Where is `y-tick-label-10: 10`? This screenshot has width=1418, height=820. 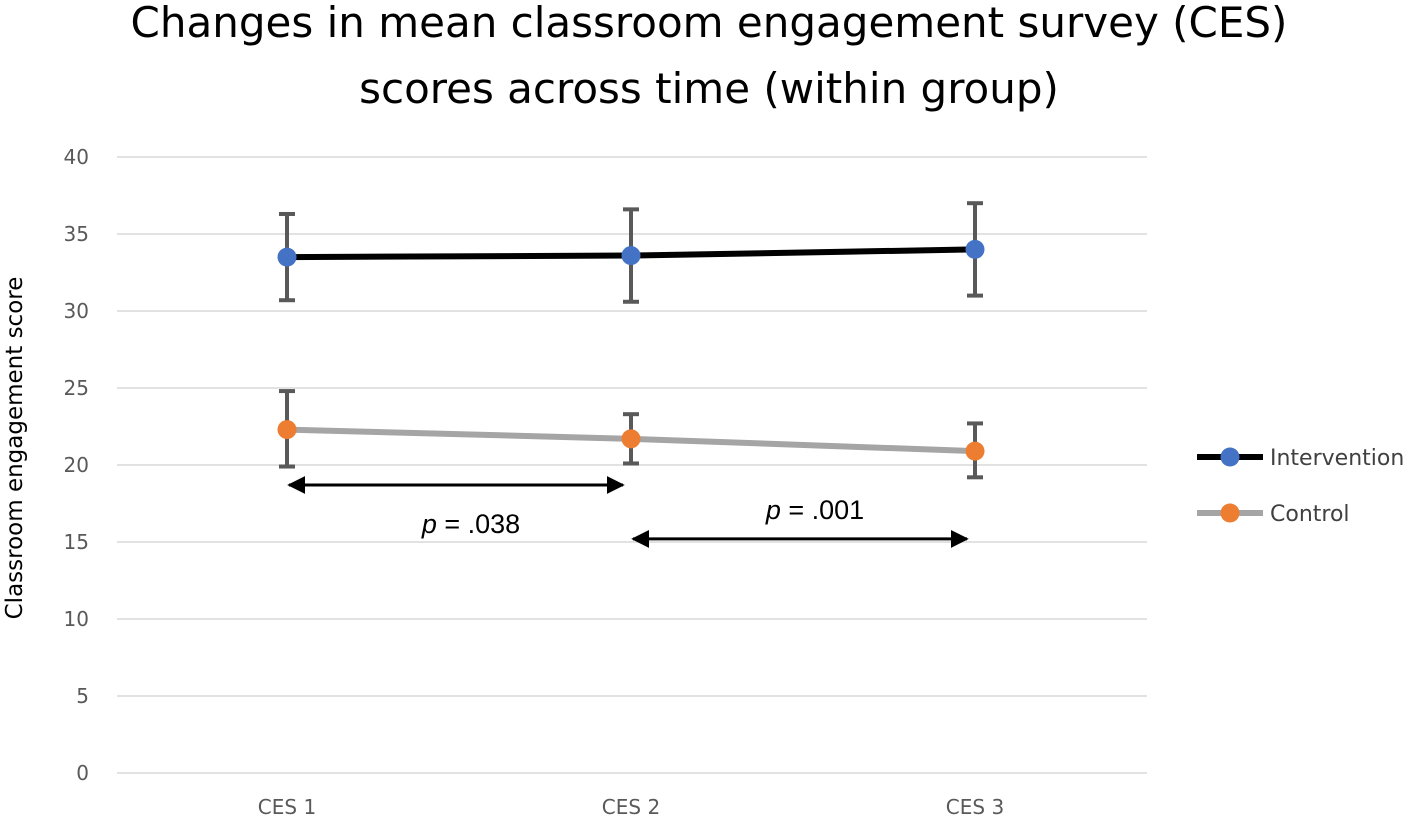 y-tick-label-10: 10 is located at coordinates (76, 619).